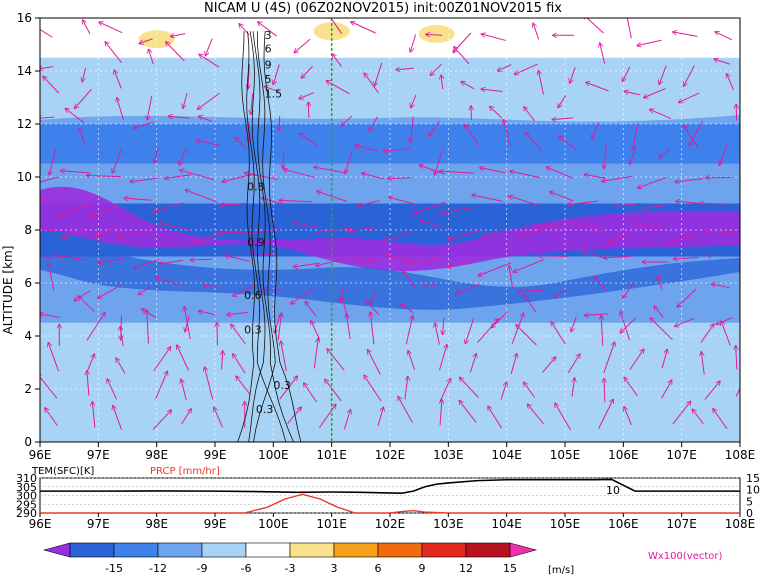 This screenshot has height=575, width=767. I want to click on x-tick-label: 108E, so click(740, 455).